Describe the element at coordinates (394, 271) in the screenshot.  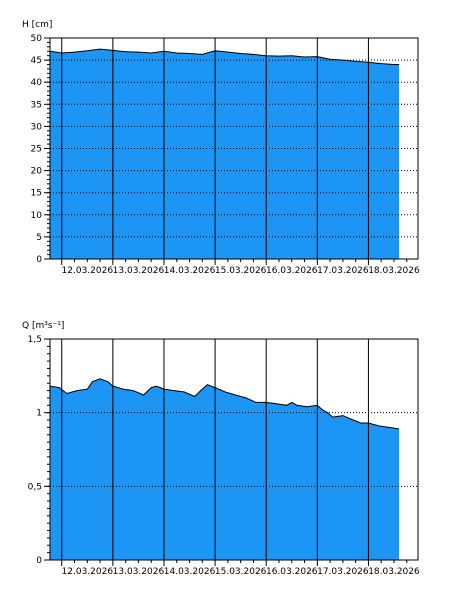
I see `water-level-x-tick-label: 18.03.2026` at that location.